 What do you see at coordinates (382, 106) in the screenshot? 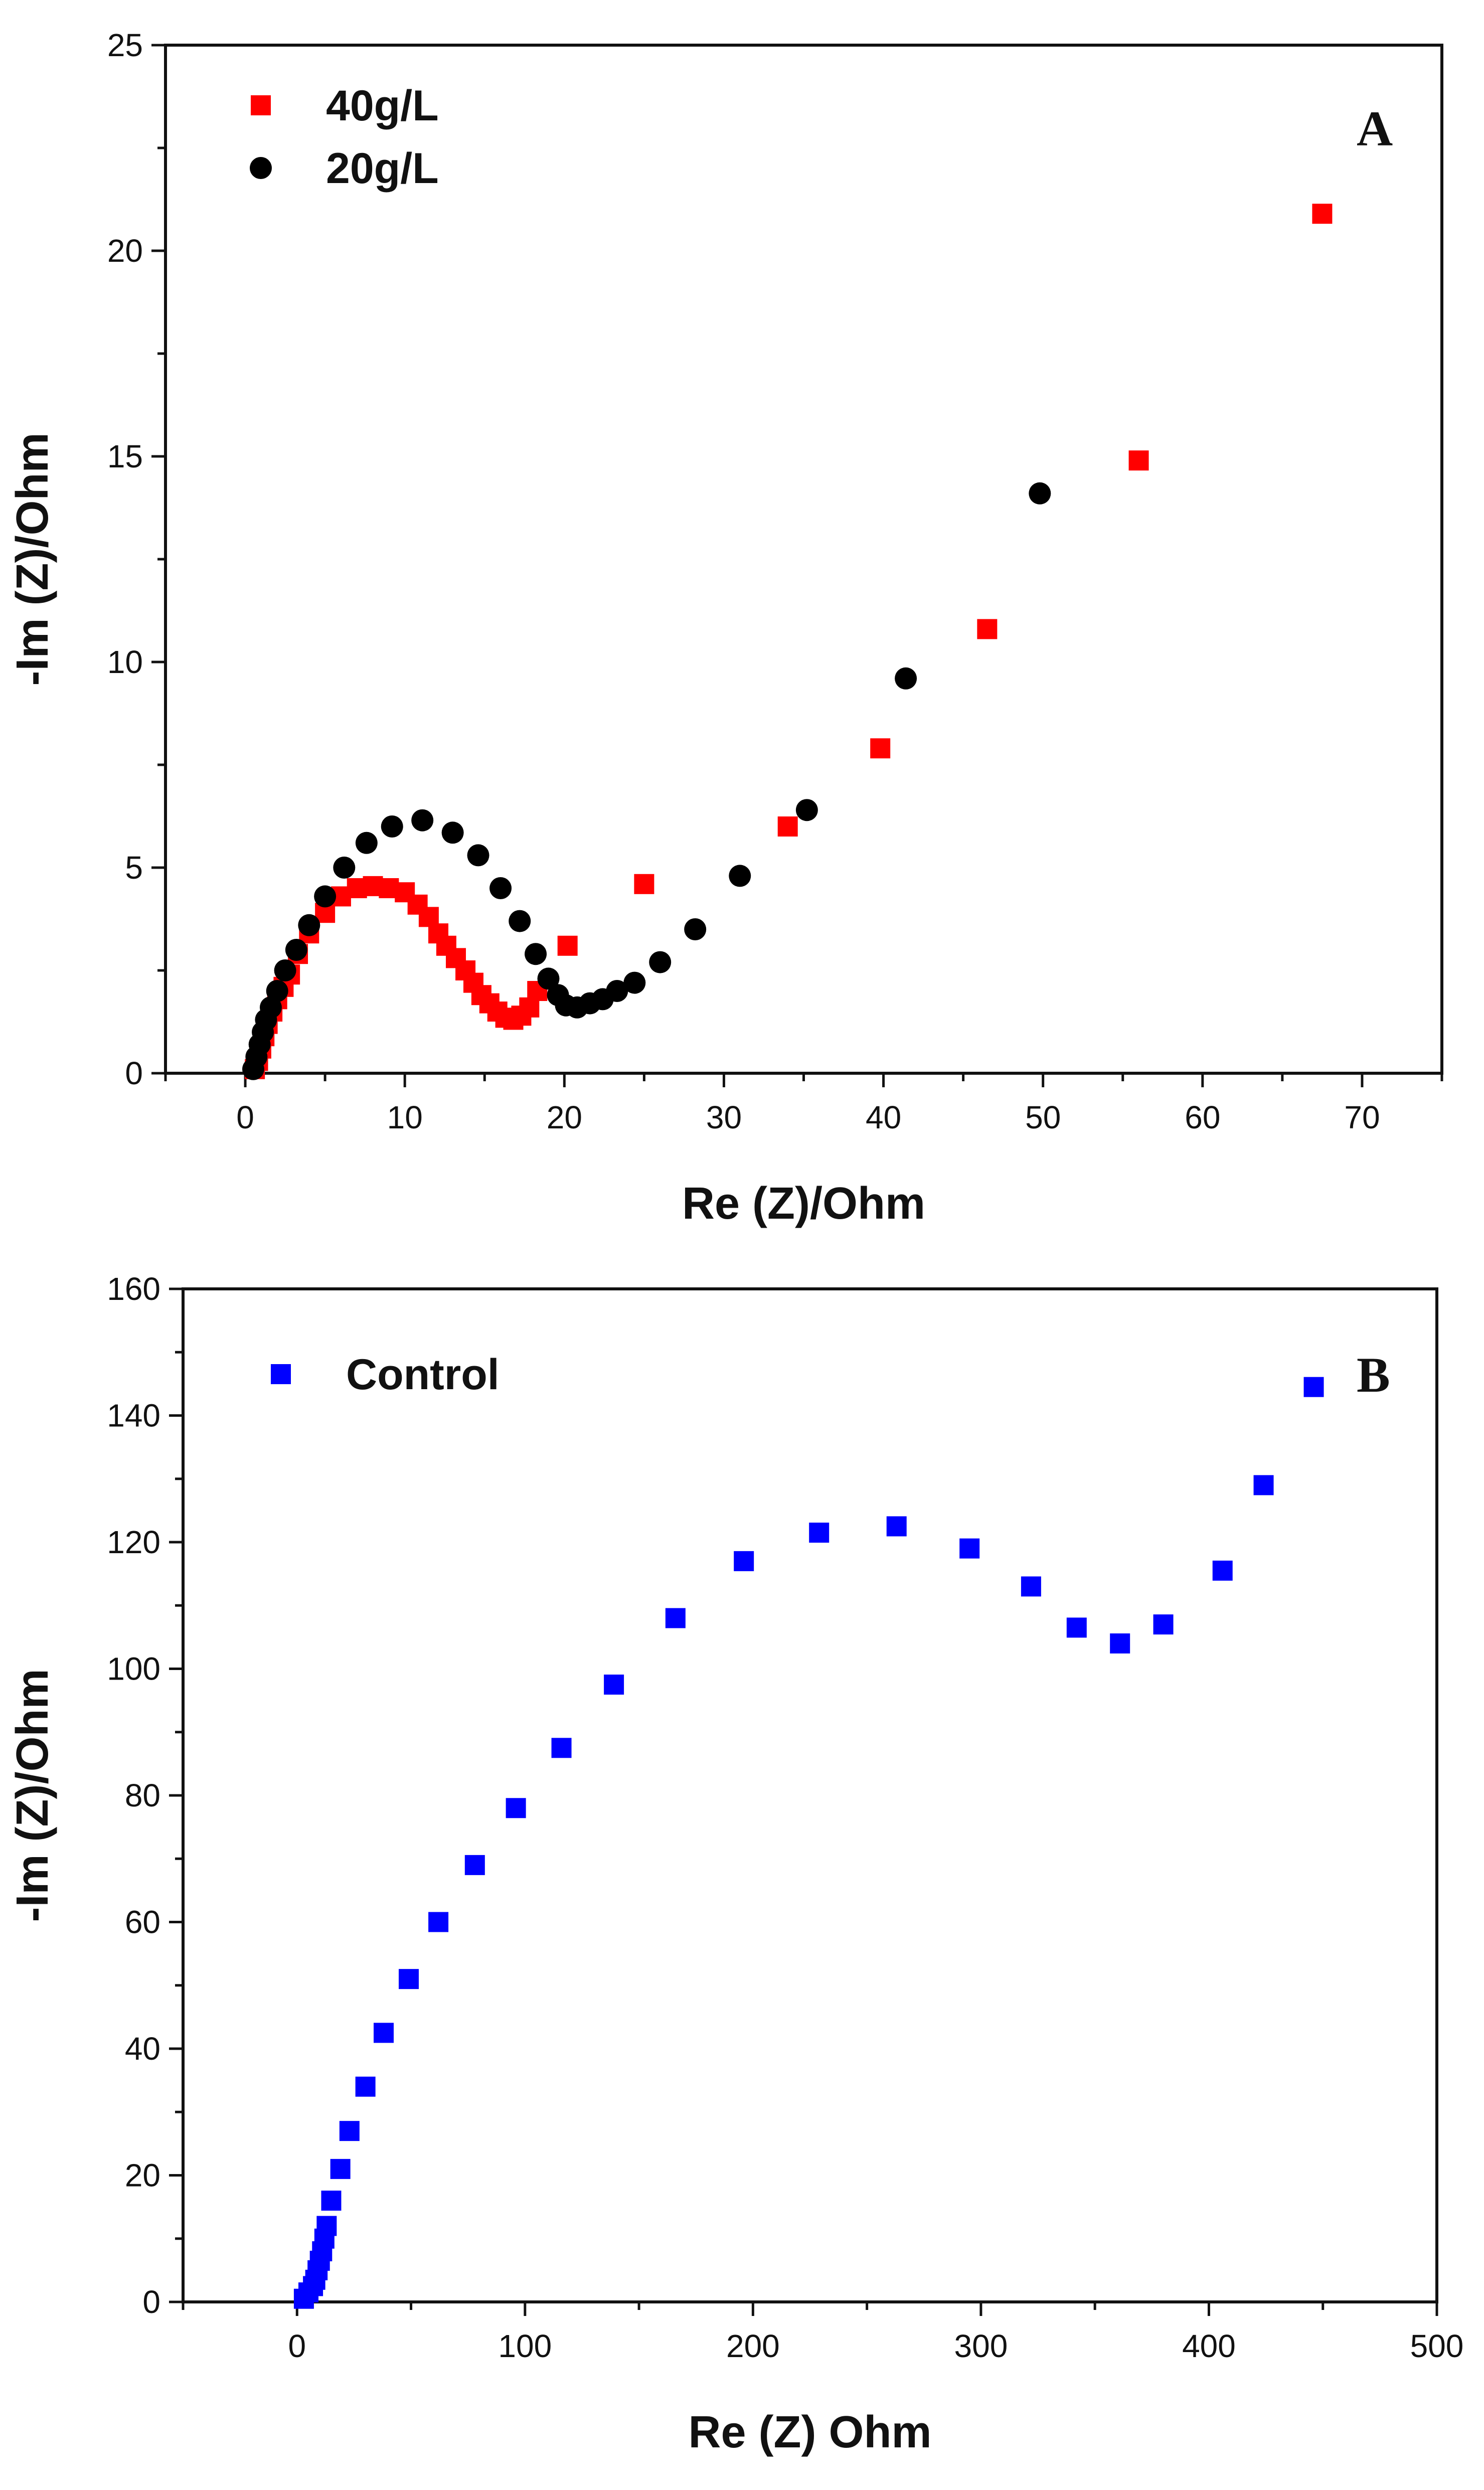
I see `legend-label: 40g/L` at bounding box center [382, 106].